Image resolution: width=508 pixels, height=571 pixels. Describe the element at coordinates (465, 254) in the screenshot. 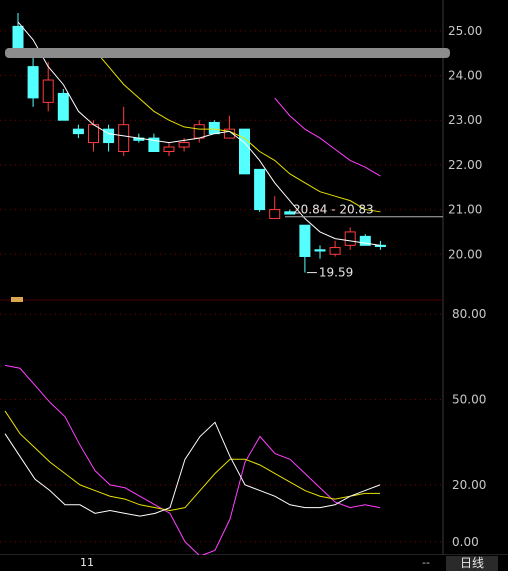

I see `price-tick-label: 20.00` at that location.